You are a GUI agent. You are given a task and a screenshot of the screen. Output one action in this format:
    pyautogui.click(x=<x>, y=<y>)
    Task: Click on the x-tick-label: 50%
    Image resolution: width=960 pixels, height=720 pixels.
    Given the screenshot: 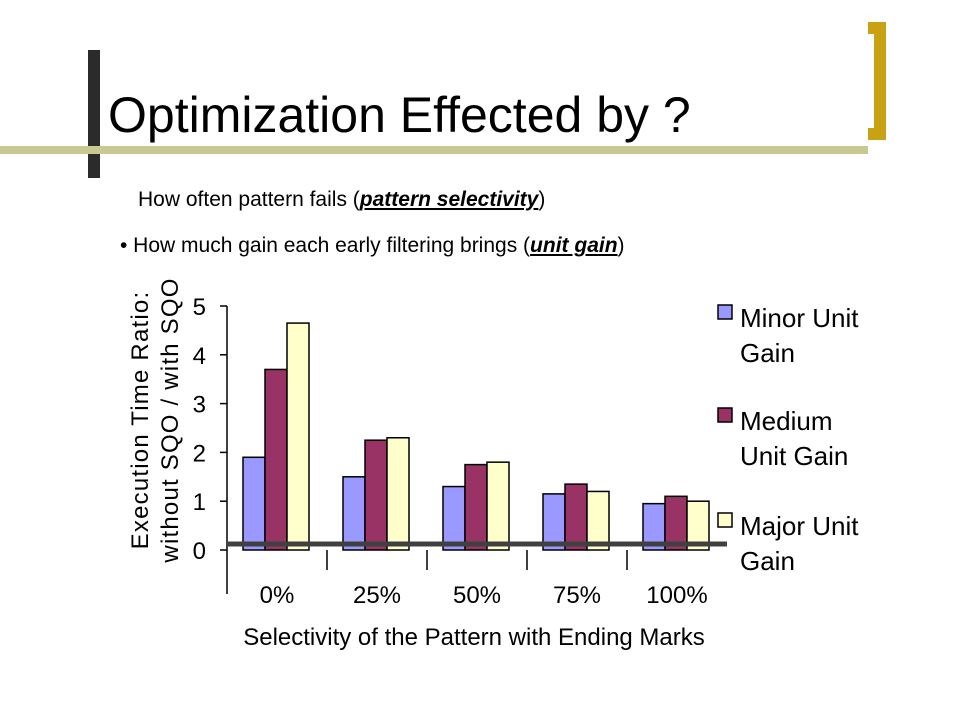 What is the action you would take?
    pyautogui.click(x=477, y=595)
    